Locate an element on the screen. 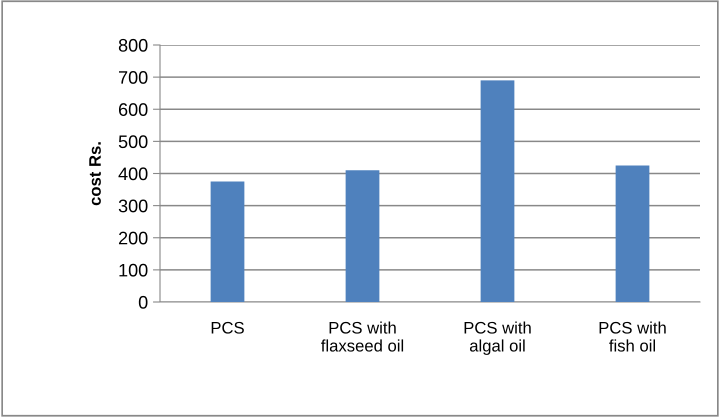 The image size is (720, 417). y-tick-label: 200 is located at coordinates (133, 238).